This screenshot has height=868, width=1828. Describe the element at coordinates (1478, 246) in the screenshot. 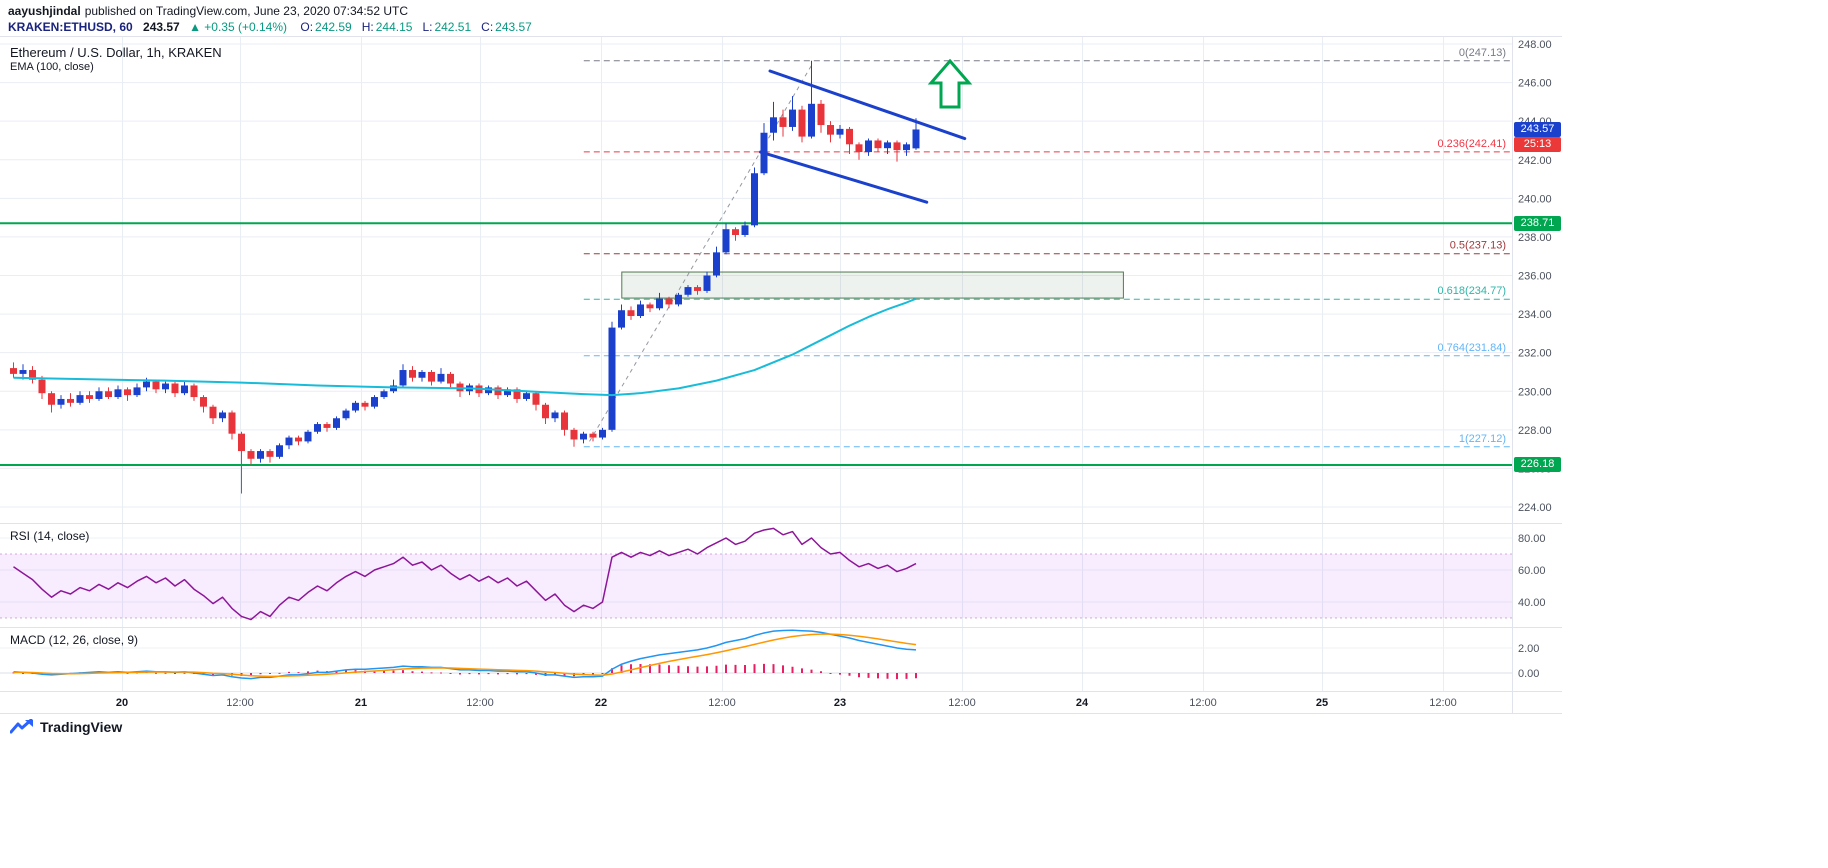

I see `fib-level-label: 0.5(237.13)` at that location.